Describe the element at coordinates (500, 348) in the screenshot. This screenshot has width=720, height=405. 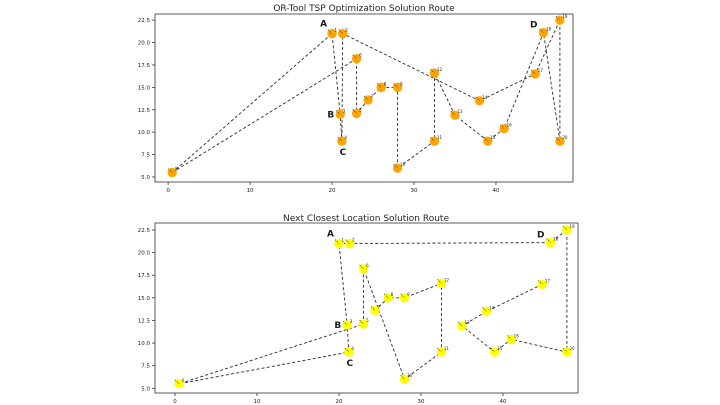
I see `node-id-label: 15` at that location.